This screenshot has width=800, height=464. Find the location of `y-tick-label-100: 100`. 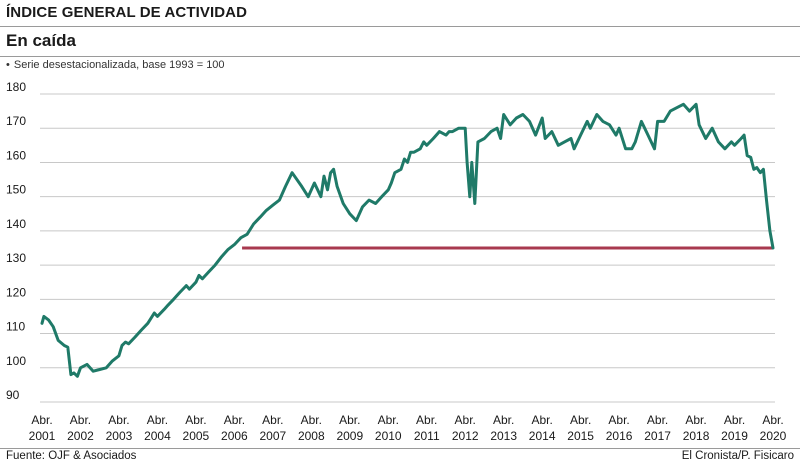

y-tick-label-100: 100 is located at coordinates (16, 361).